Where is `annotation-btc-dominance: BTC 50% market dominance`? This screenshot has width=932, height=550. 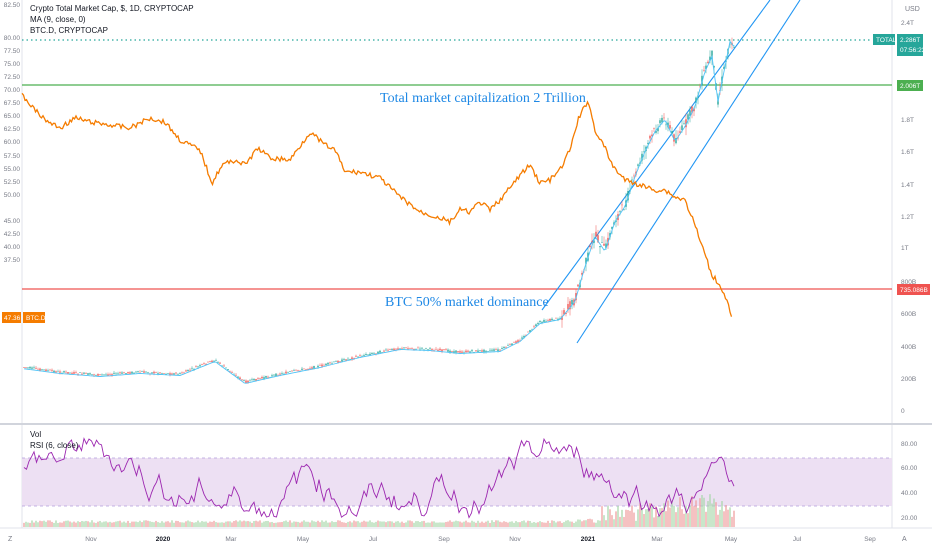 annotation-btc-dominance: BTC 50% market dominance is located at coordinates (467, 302).